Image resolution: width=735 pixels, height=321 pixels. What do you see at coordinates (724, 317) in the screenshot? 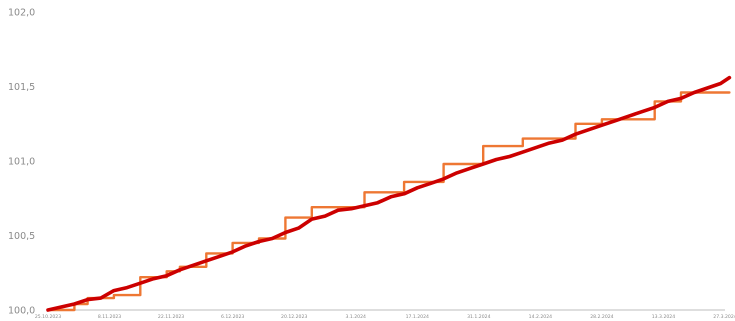
I see `x-tick-label: 27.3.2024` at bounding box center [724, 317].